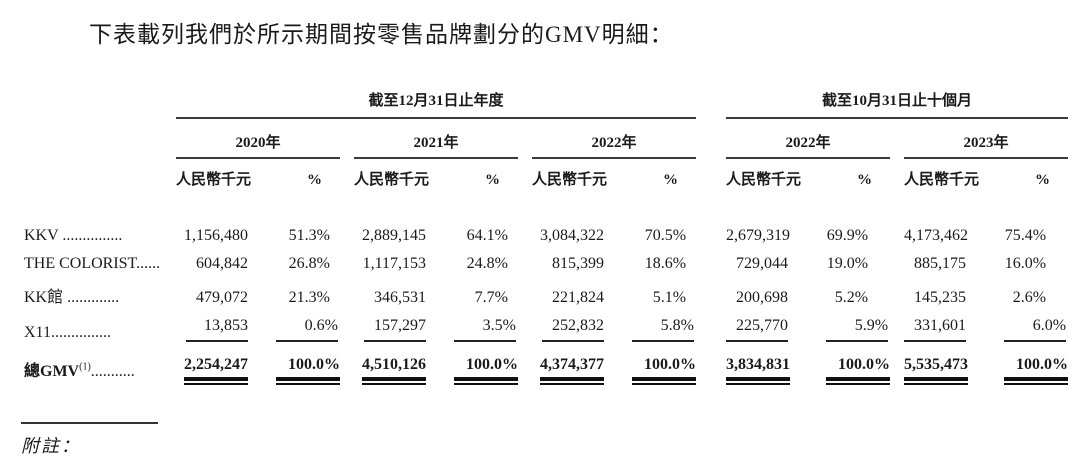  Describe the element at coordinates (52, 371) in the screenshot. I see `total-name: 總GMV` at that location.